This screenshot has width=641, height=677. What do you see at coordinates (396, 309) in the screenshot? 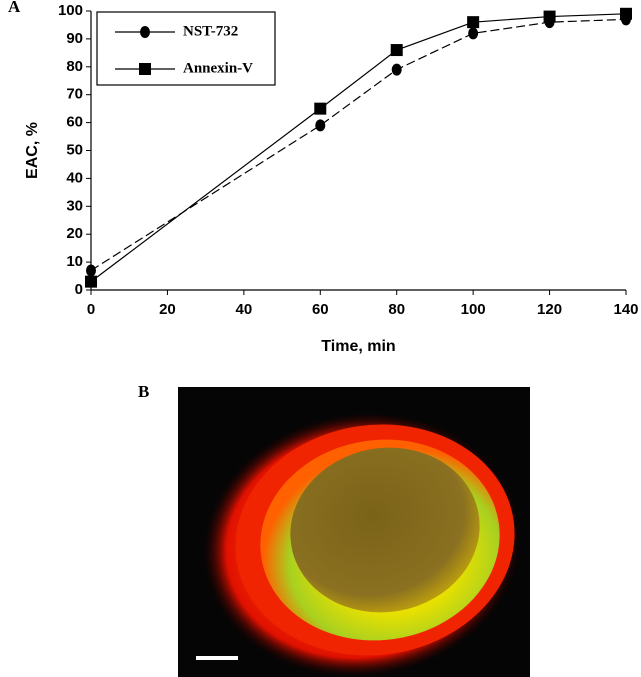
I see `x-tick-label: 80` at bounding box center [396, 309].